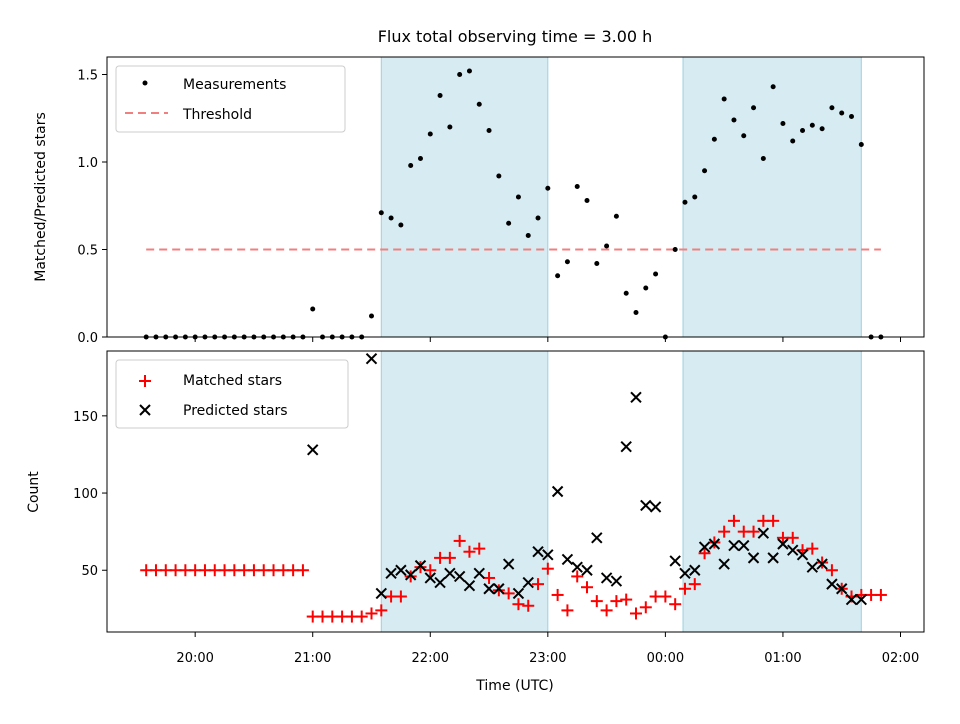 The image size is (960, 724). Describe the element at coordinates (145, 83) in the screenshot. I see `legend-marker-measurements` at that location.